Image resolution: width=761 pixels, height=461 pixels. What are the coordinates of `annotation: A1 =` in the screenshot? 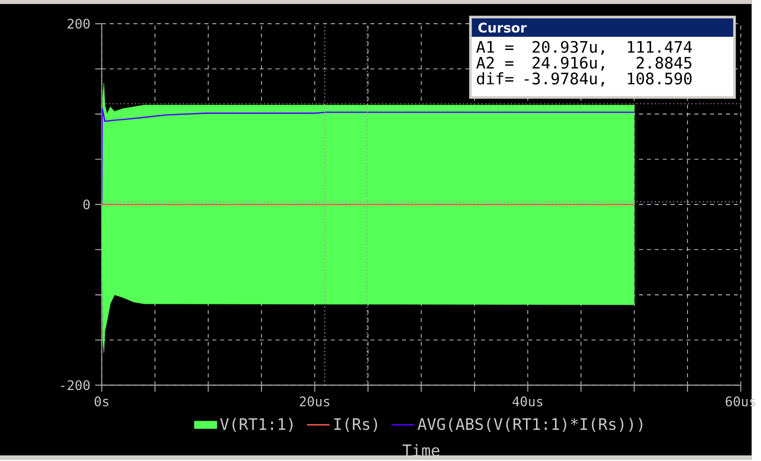 It's located at (495, 47).